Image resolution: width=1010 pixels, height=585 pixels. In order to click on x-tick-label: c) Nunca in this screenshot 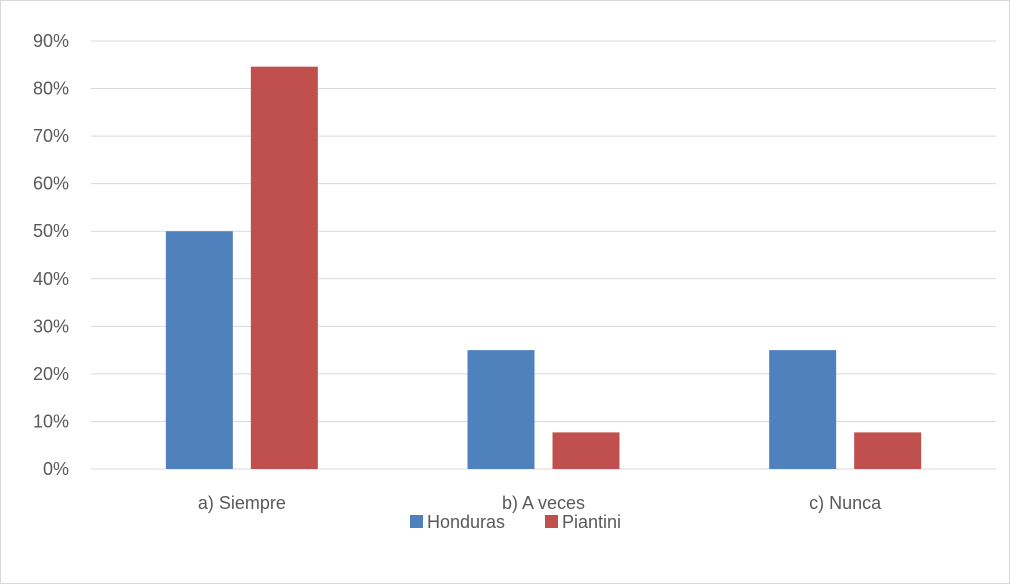, I will do `click(845, 503)`.